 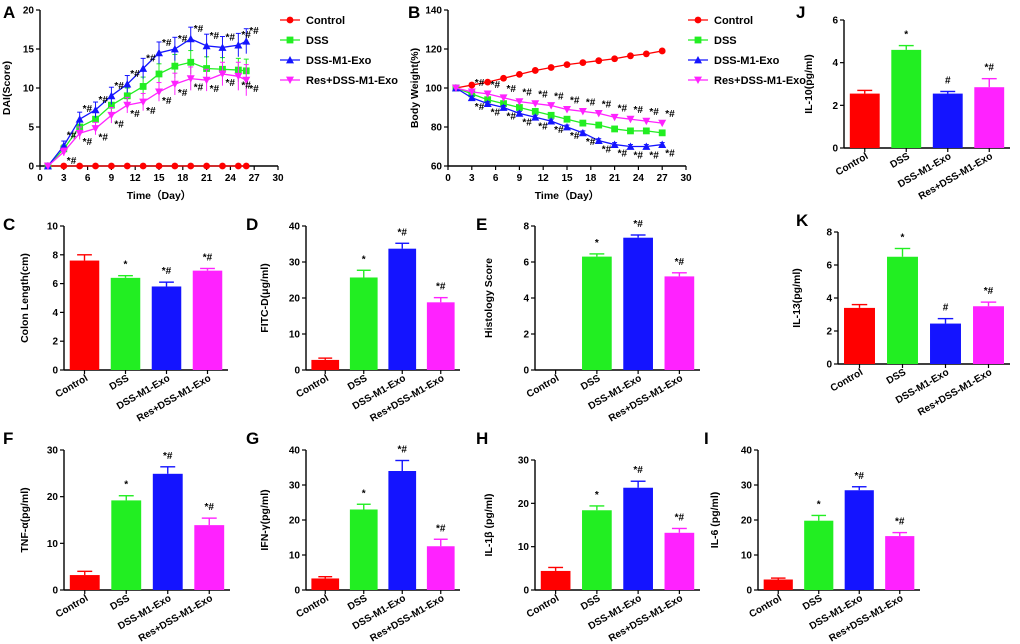 What do you see at coordinates (591, 178) in the screenshot?
I see `x-tick-label: 18` at bounding box center [591, 178].